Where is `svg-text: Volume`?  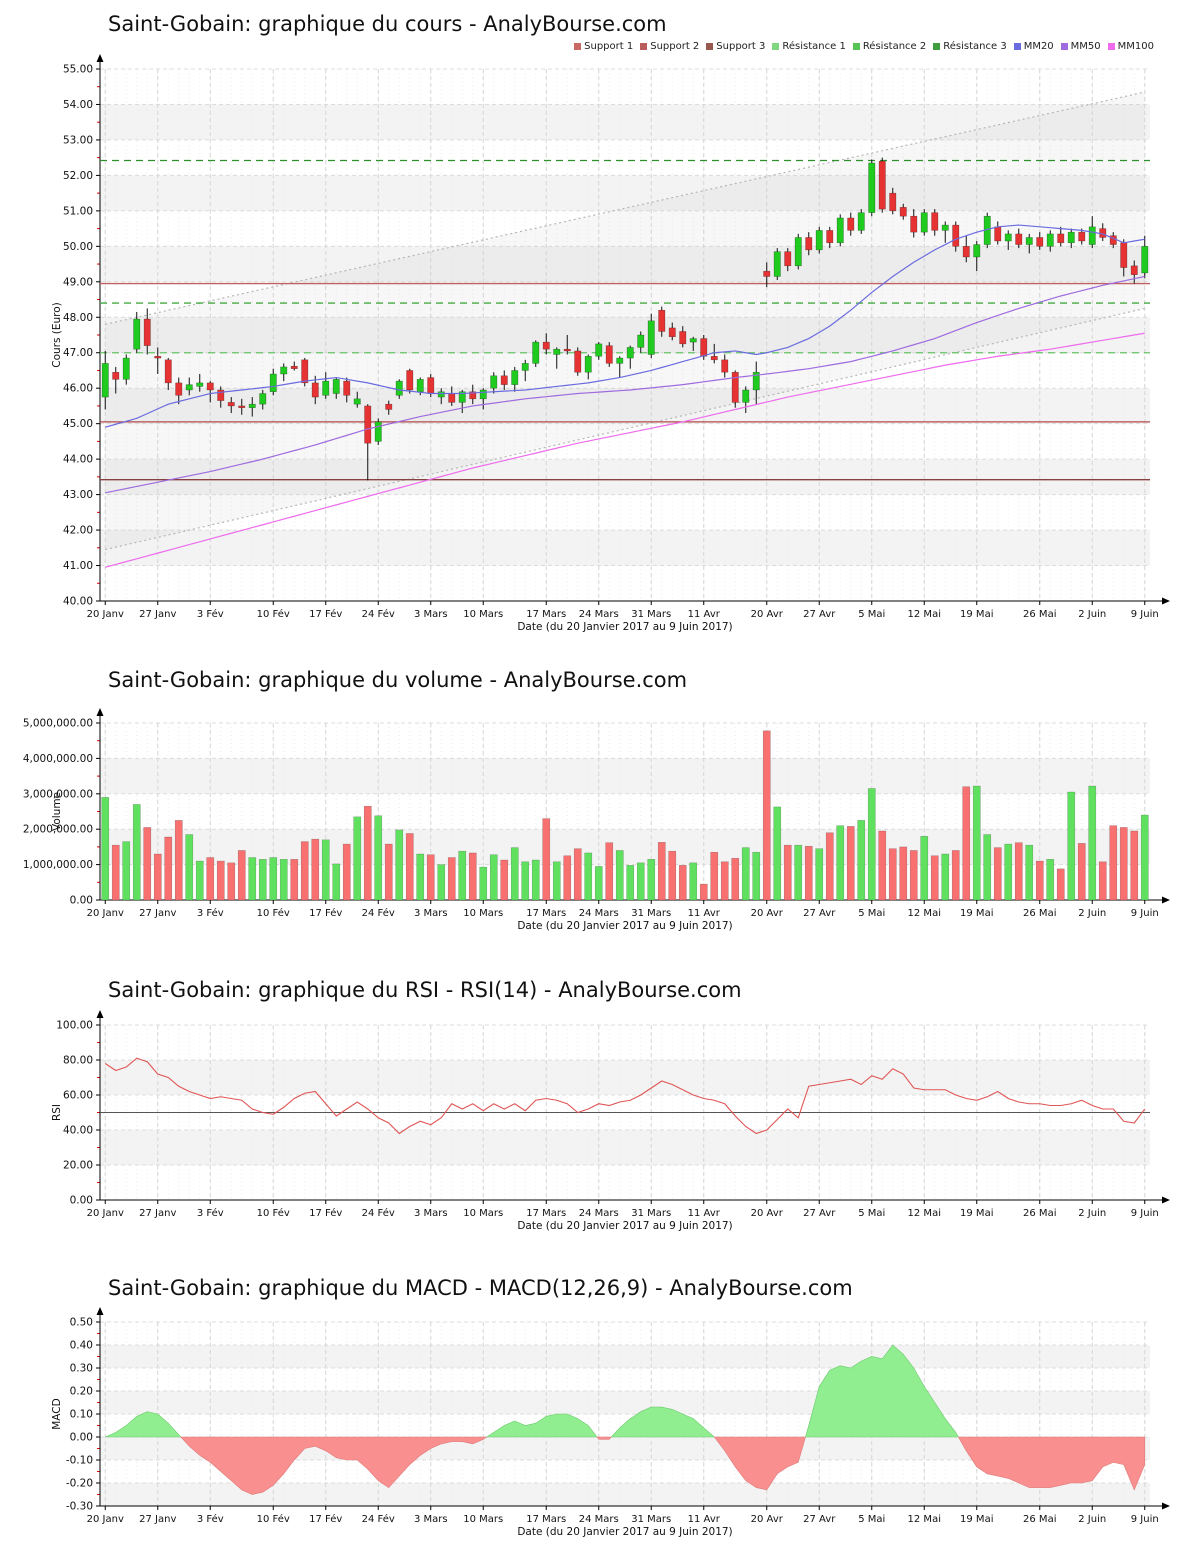
svg-text: Volume is located at coordinates (57, 811).